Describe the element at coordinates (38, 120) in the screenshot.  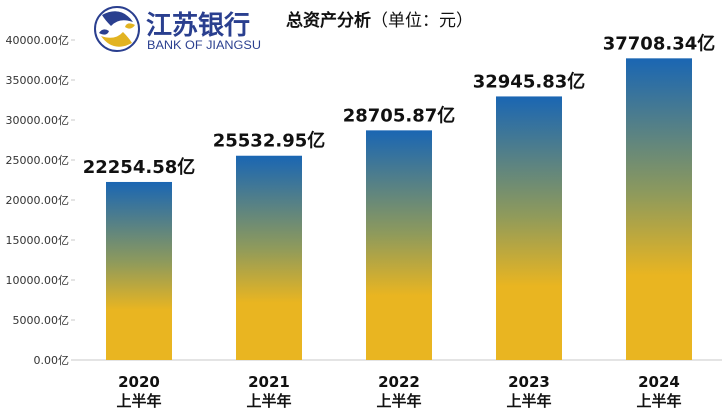
I see `y-tick-label: 30000.00亿` at that location.